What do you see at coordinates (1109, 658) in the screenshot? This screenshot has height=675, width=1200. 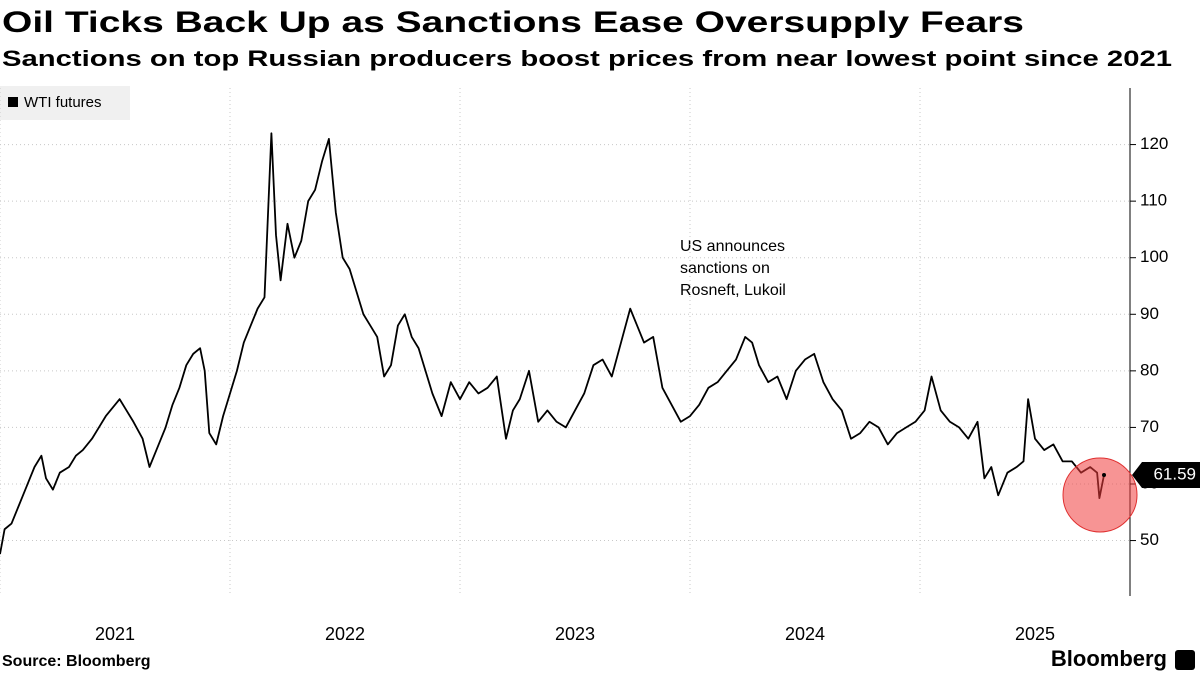 I see `brand-logo: Bloomberg` at bounding box center [1109, 658].